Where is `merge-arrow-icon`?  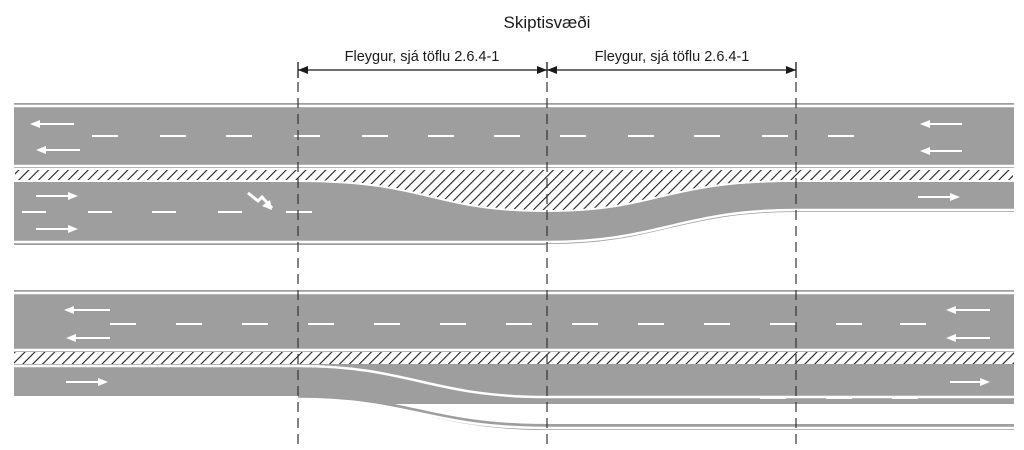
merge-arrow-icon is located at coordinates (260, 200).